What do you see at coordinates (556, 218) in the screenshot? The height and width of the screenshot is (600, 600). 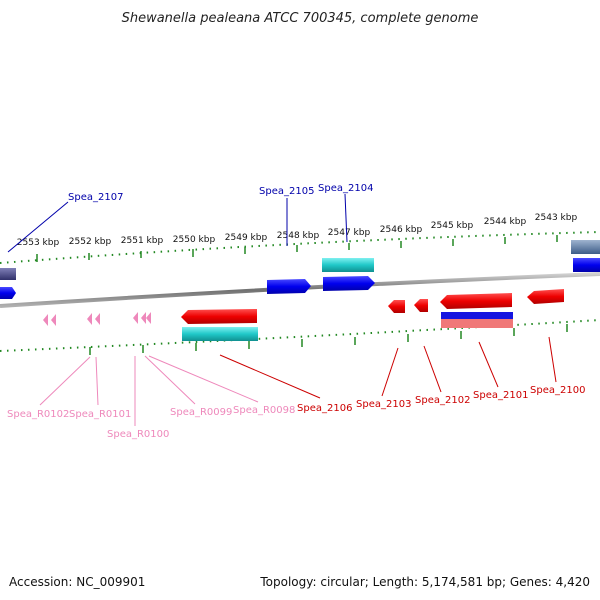 I see `scale-tick-label: 2543 kbp` at bounding box center [556, 218].